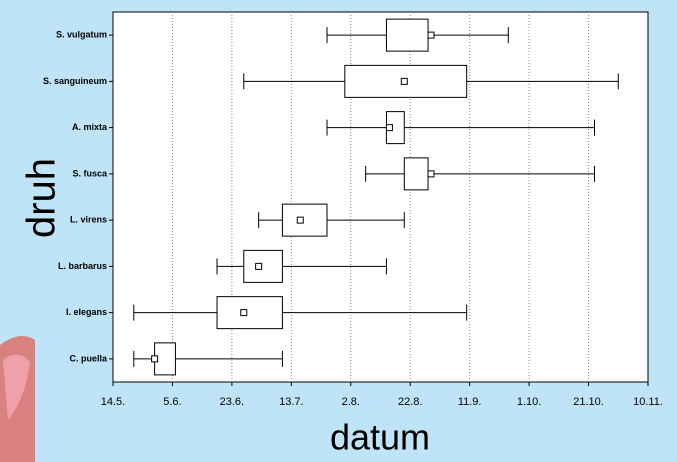  I want to click on x-tick-label: 11.9., so click(470, 402).